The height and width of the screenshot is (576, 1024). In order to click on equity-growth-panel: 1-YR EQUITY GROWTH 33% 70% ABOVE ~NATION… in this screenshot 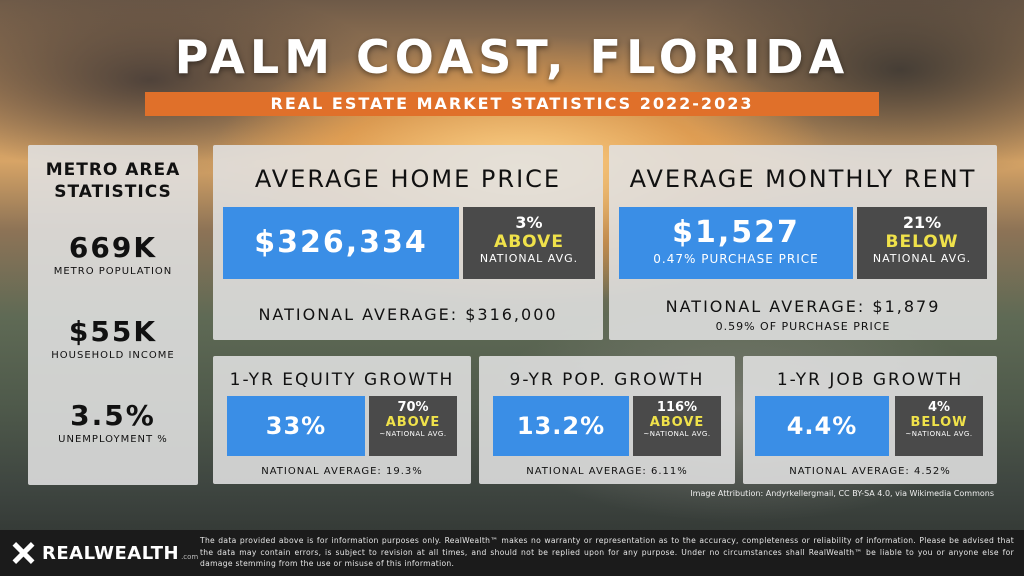, I will do `click(342, 420)`.